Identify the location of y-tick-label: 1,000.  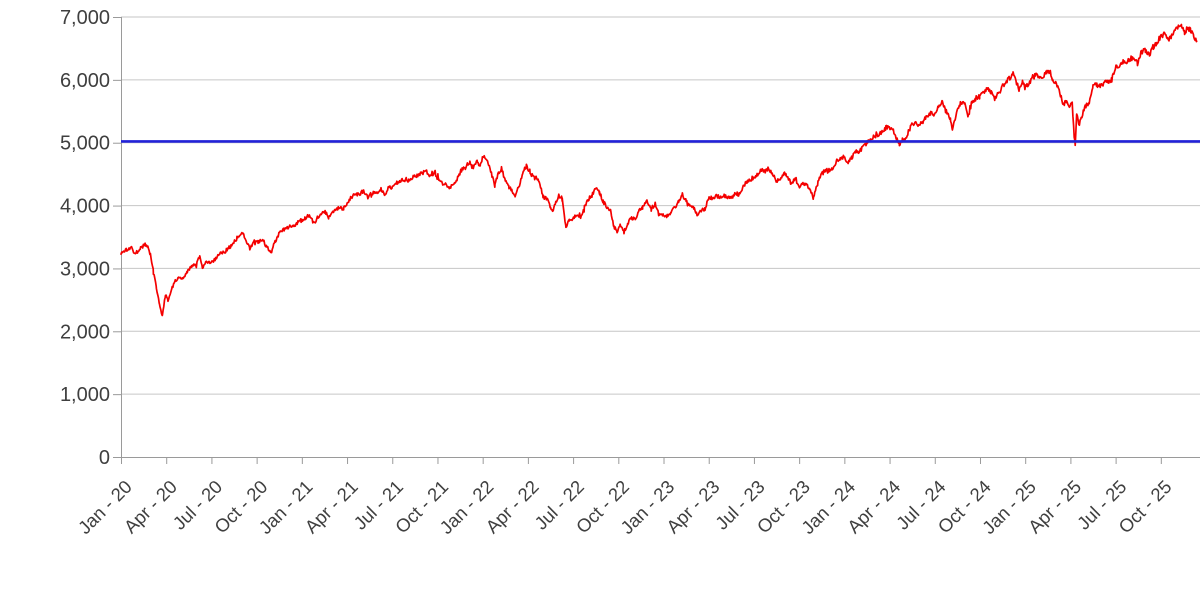
(85, 395).